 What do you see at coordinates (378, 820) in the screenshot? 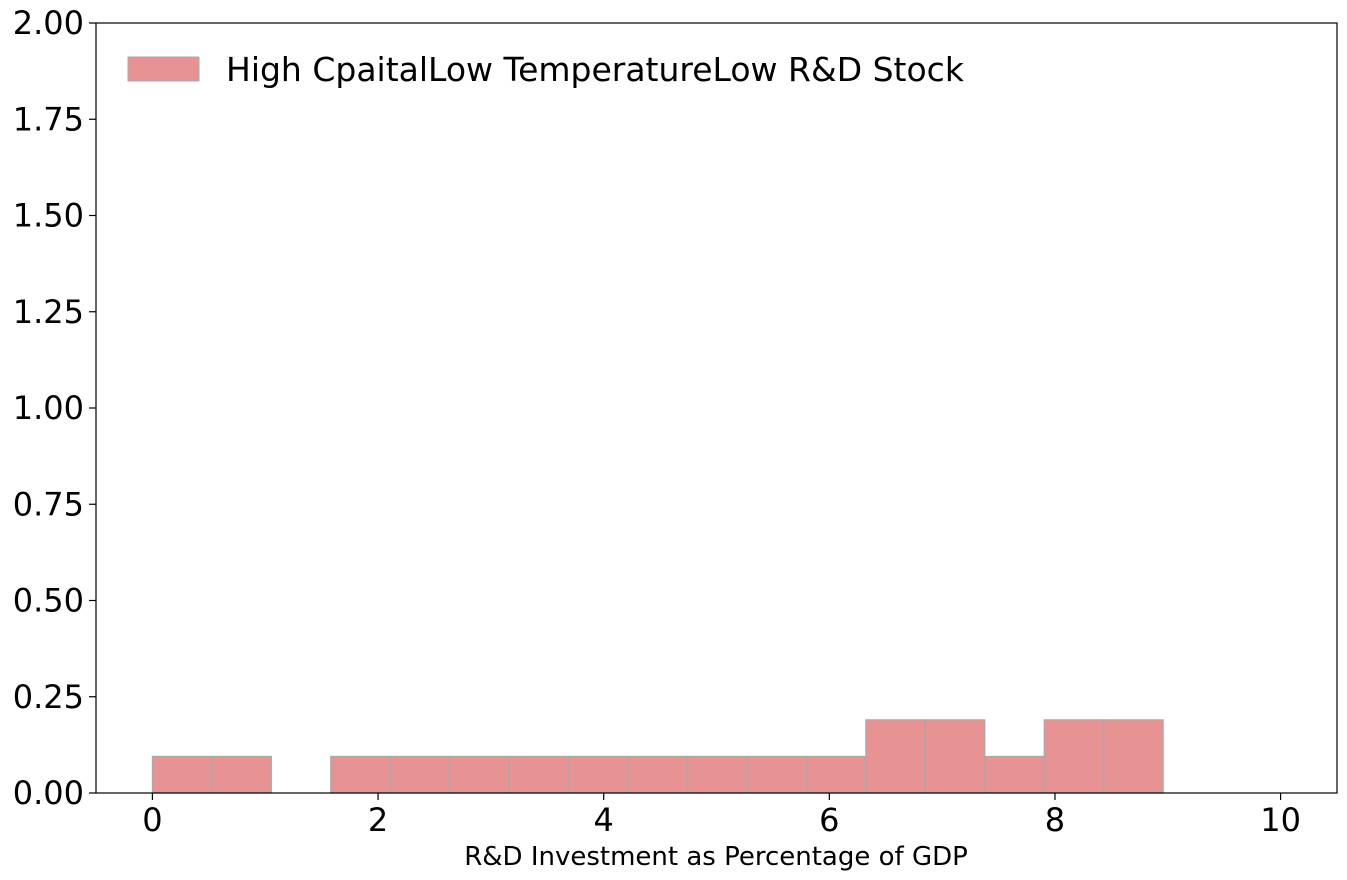
I see `x-tick-label: 2` at bounding box center [378, 820].